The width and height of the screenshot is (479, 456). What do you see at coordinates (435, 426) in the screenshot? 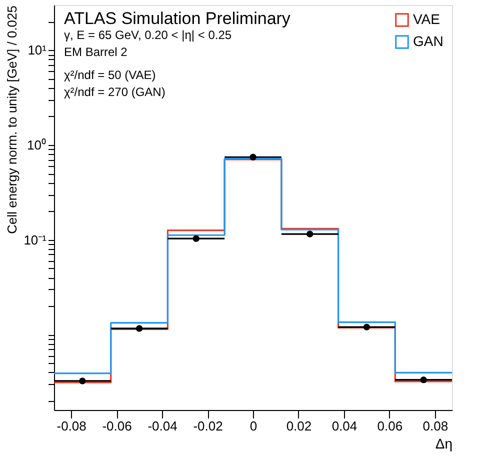
I see `x-tick-label: 0.08` at bounding box center [435, 426].